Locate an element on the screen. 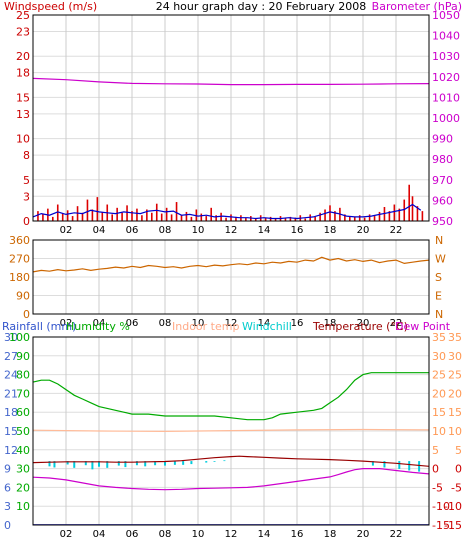 The width and height of the screenshot is (463, 556). rainfall-tick-label: 27 is located at coordinates (11, 356).